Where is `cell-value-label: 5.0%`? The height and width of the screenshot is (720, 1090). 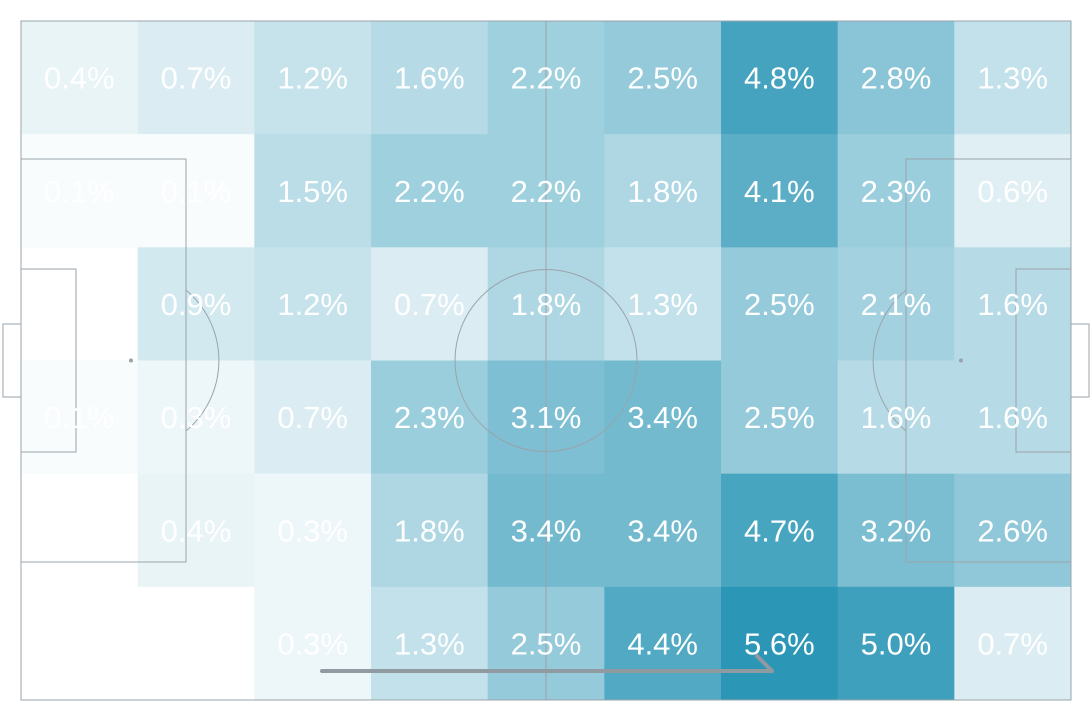 cell-value-label: 5.0% is located at coordinates (896, 643).